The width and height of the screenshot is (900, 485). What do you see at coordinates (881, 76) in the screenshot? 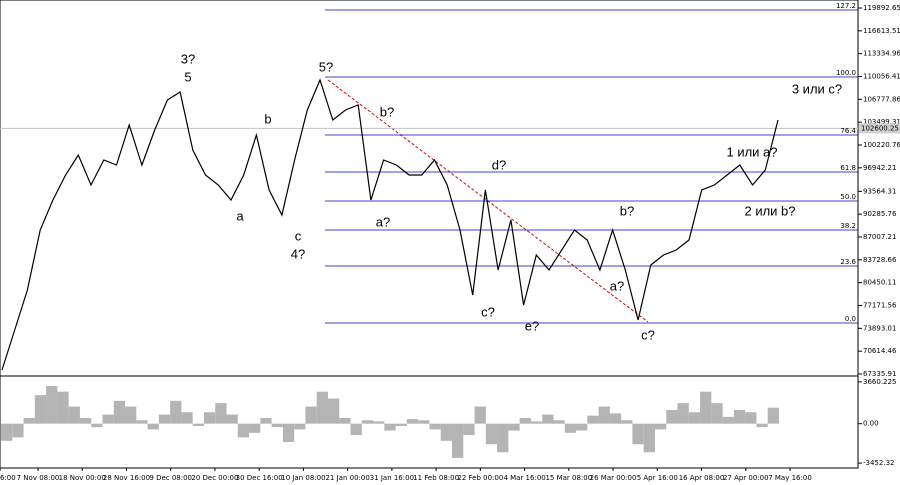
I see `y-tick-label: 110056.41` at bounding box center [881, 76].